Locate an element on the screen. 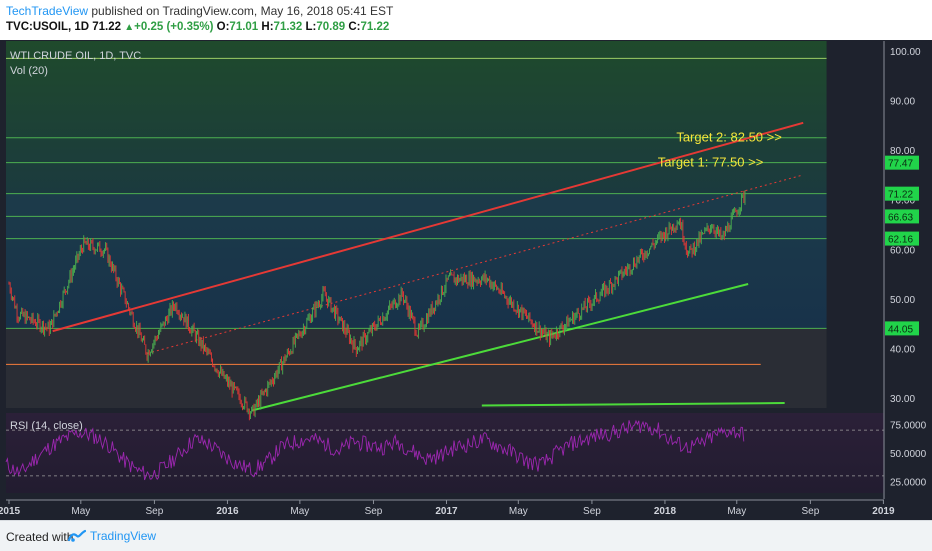 This screenshot has height=551, width=932. time-tick-label: 2017 is located at coordinates (446, 511).